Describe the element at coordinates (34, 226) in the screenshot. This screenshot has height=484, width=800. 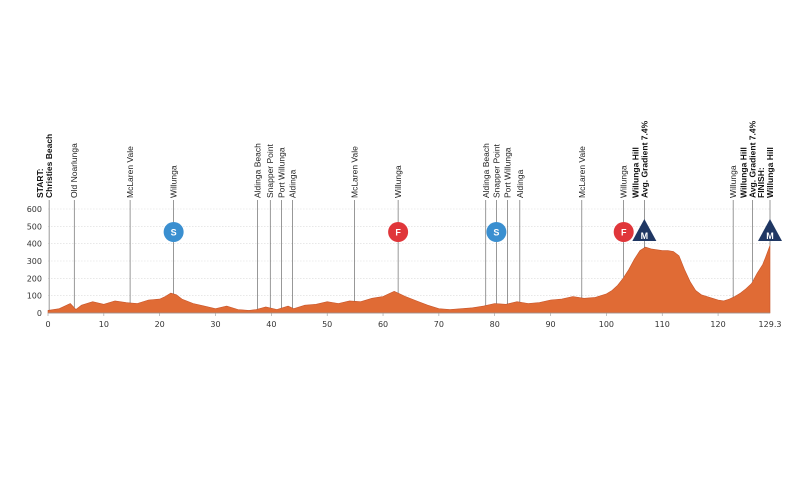
I see `y-tick-label: 500` at that location.